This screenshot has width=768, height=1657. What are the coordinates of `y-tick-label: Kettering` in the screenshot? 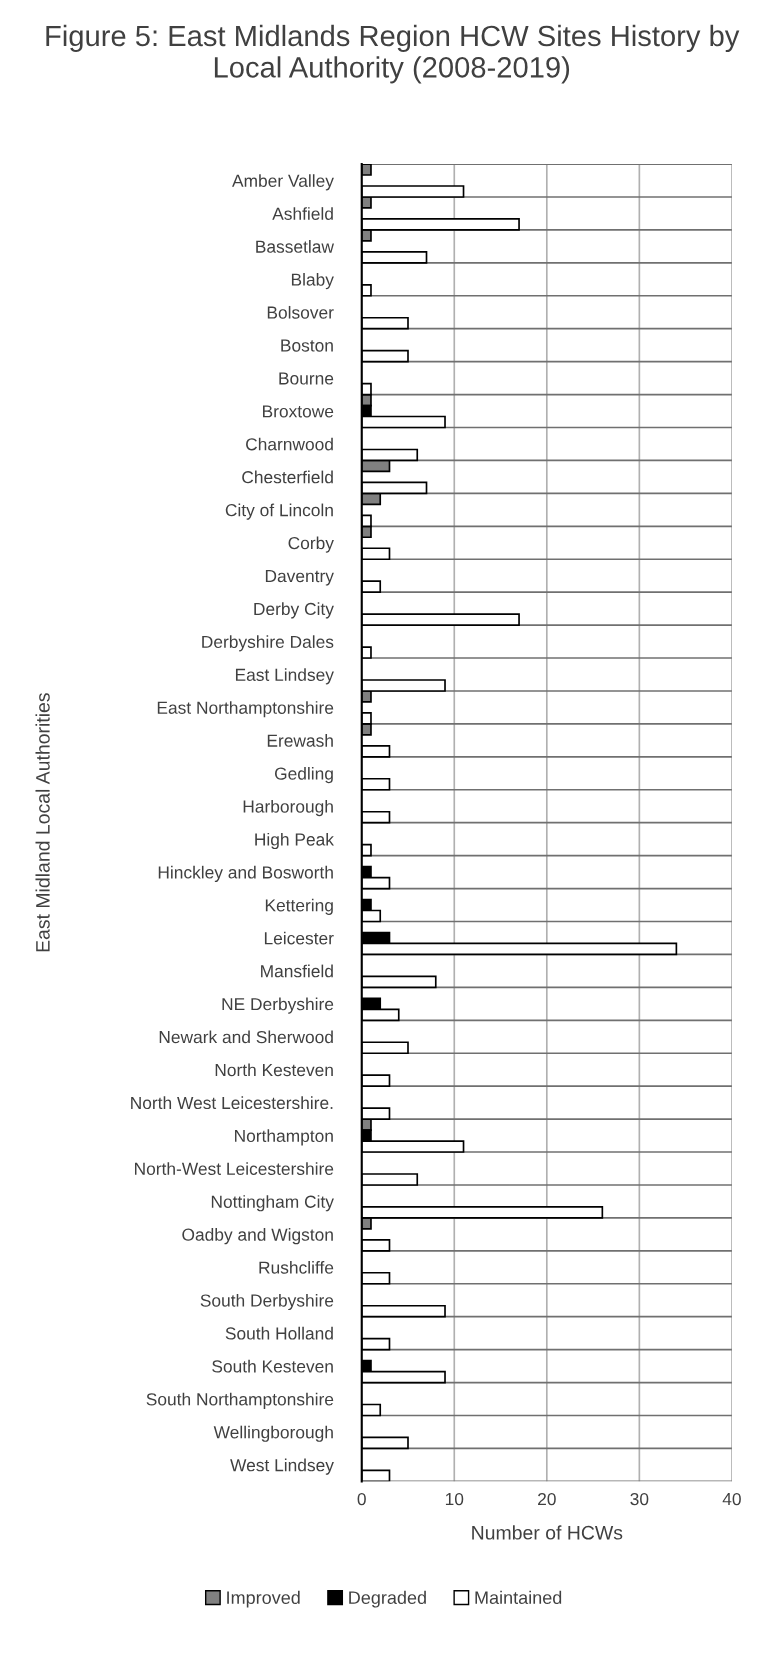 It's located at (299, 906).